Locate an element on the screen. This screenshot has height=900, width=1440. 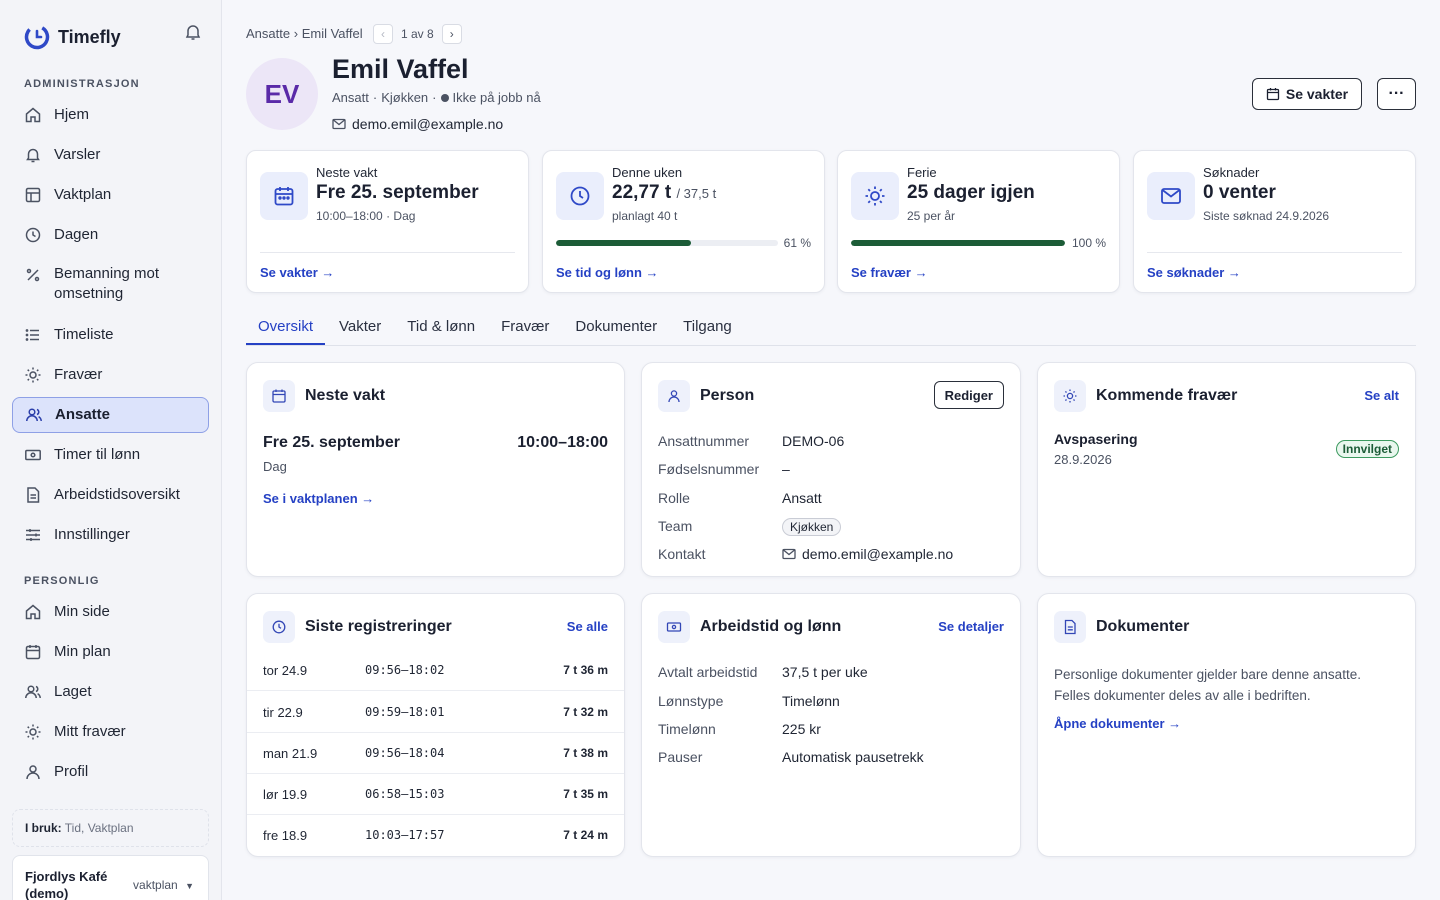
tab-tilgang: Tilgang is located at coordinates (707, 326).